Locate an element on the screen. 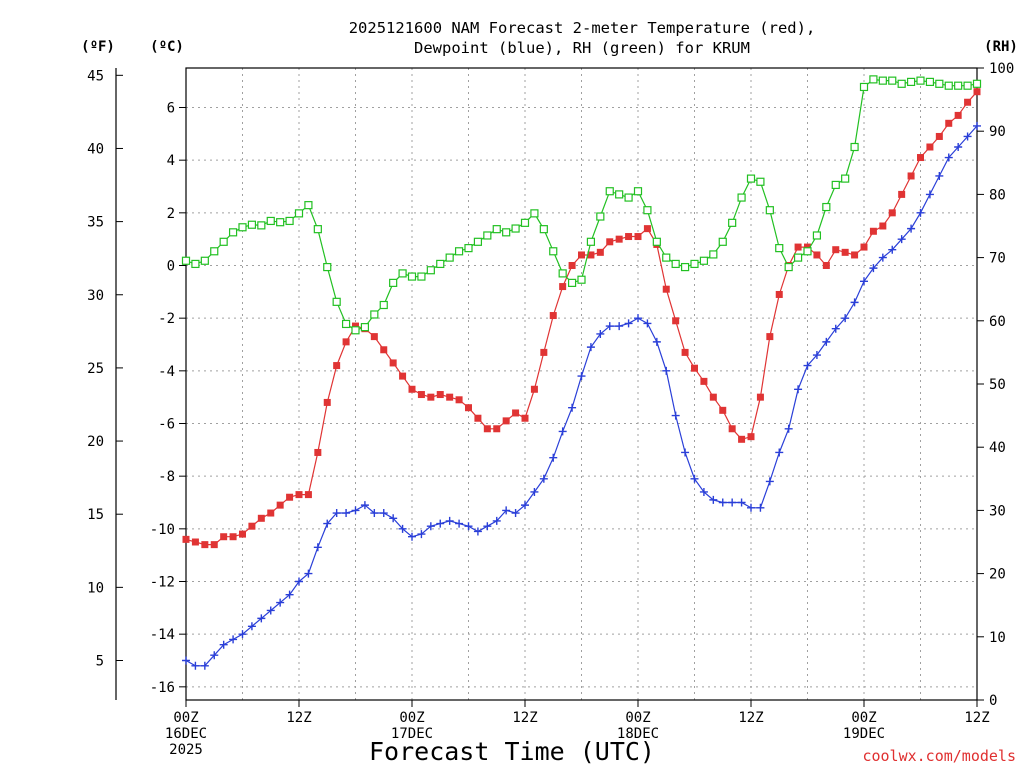 The image size is (1024, 768). rh-tick-label: 20 is located at coordinates (997, 575).